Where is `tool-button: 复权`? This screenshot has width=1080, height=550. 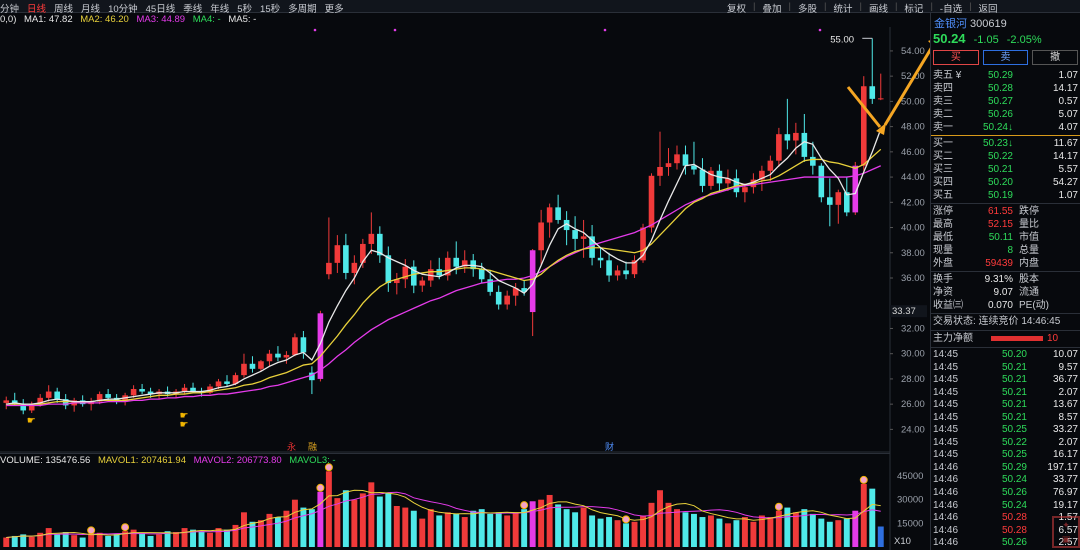 tool-button: 复权 is located at coordinates (737, 9).